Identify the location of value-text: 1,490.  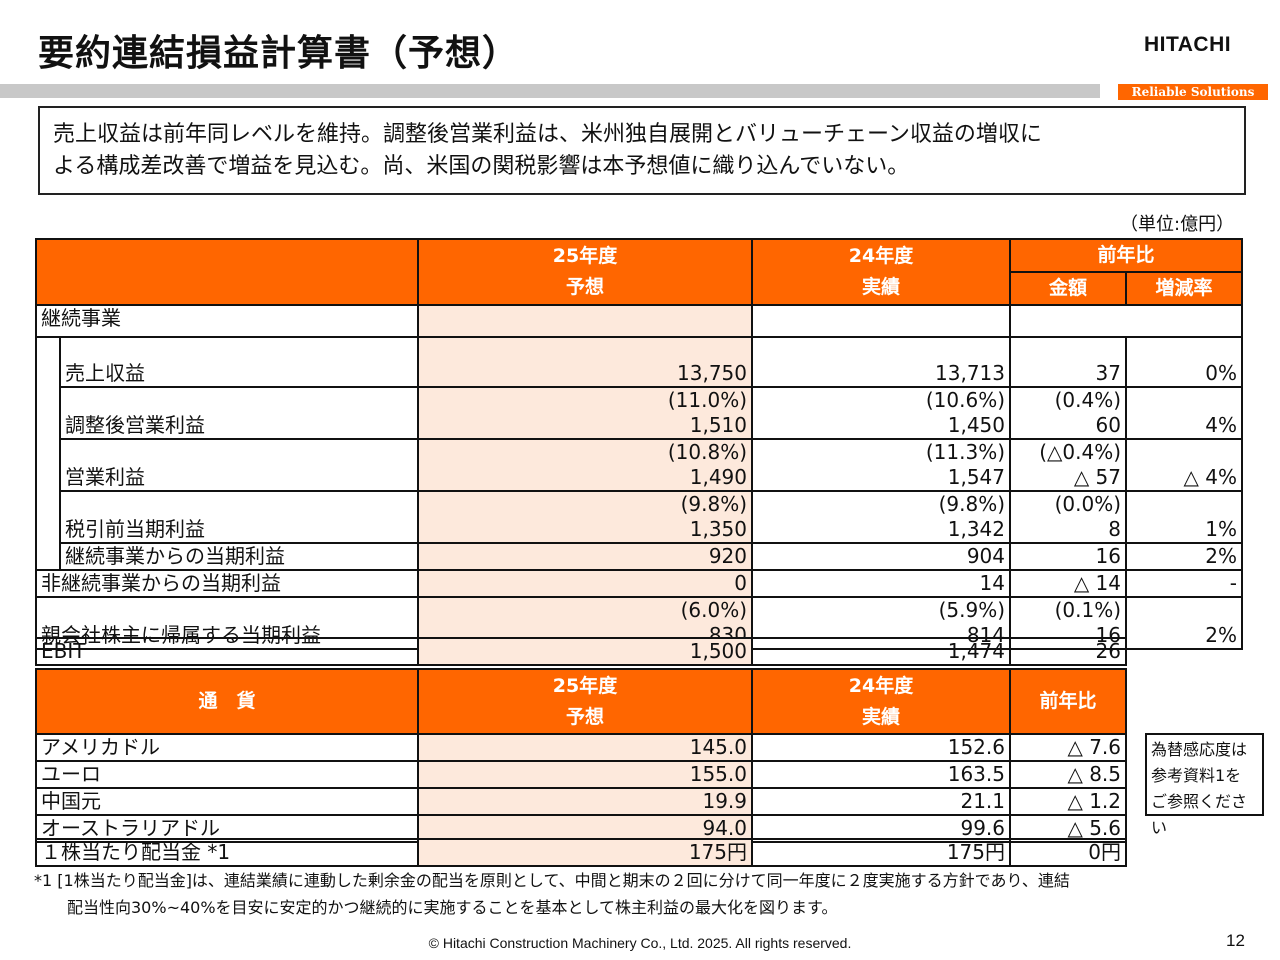
(718, 477).